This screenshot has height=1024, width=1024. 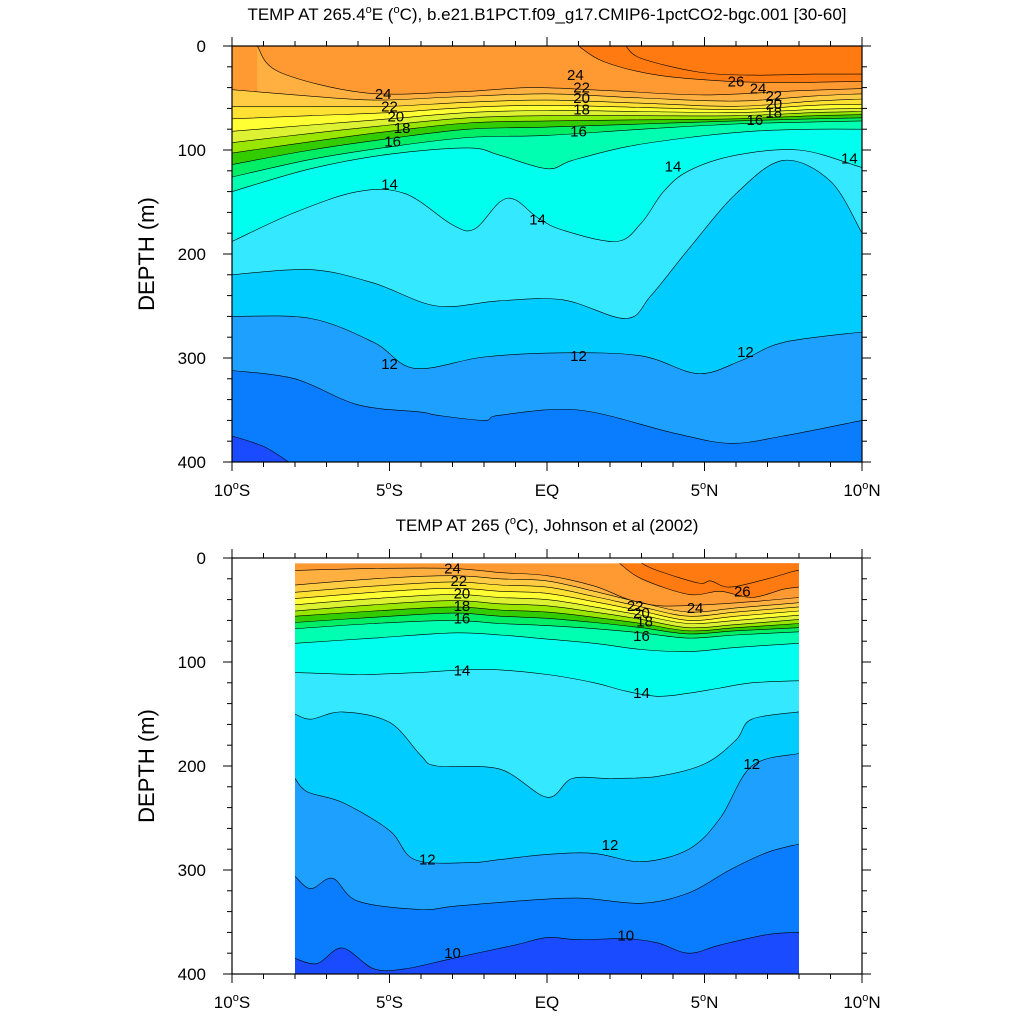 What do you see at coordinates (192, 766) in the screenshot?
I see `y-tick-label: 200` at bounding box center [192, 766].